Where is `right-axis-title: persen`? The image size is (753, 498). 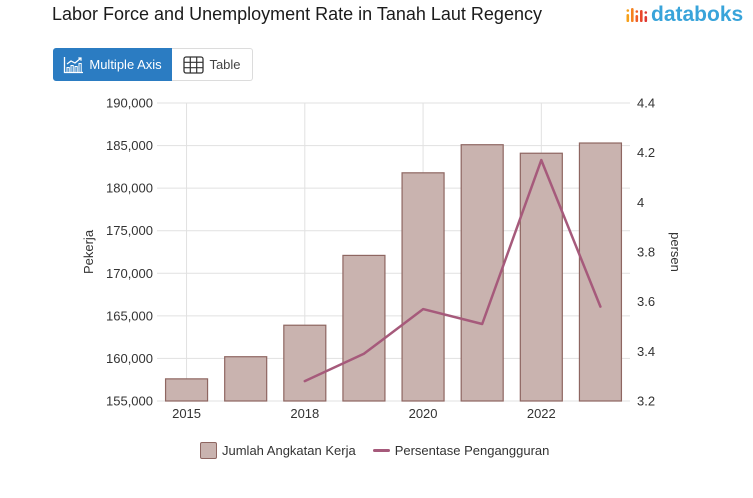 right-axis-title: persen is located at coordinates (675, 252).